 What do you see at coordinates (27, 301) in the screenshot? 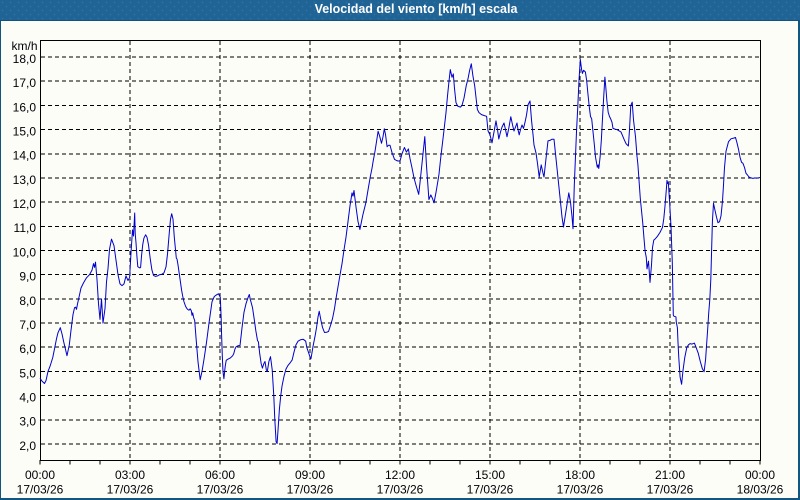
I see `svg-text: 8,0` at bounding box center [27, 301].